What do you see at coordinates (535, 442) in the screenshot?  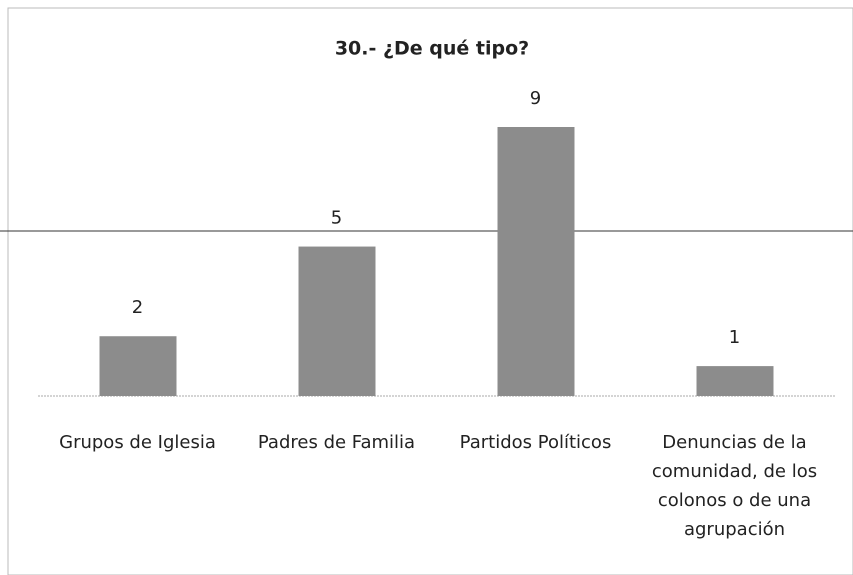 I see `x-tick-label: Partidos Políticos` at bounding box center [535, 442].